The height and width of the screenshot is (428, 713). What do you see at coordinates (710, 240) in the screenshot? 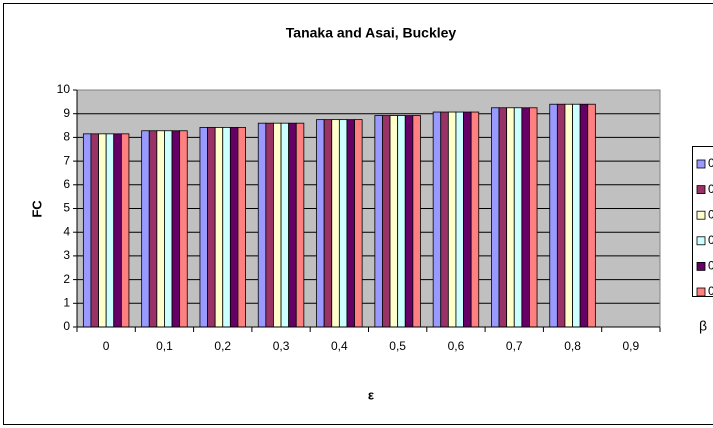
I see `legend-label: 0,3` at bounding box center [710, 240].